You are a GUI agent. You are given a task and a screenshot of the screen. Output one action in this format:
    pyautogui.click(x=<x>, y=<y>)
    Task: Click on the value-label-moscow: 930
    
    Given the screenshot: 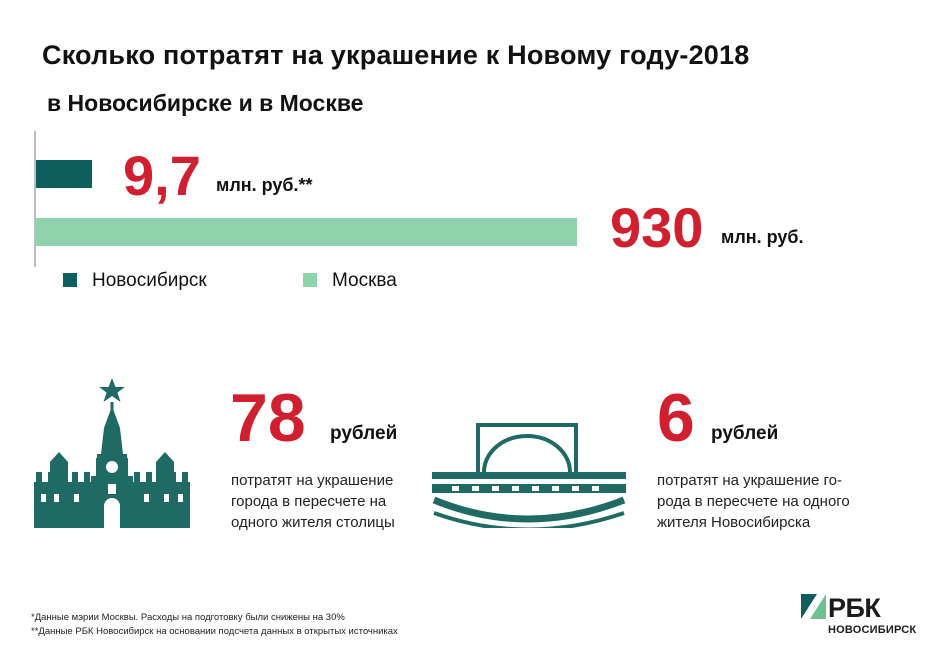 What is the action you would take?
    pyautogui.click(x=657, y=227)
    